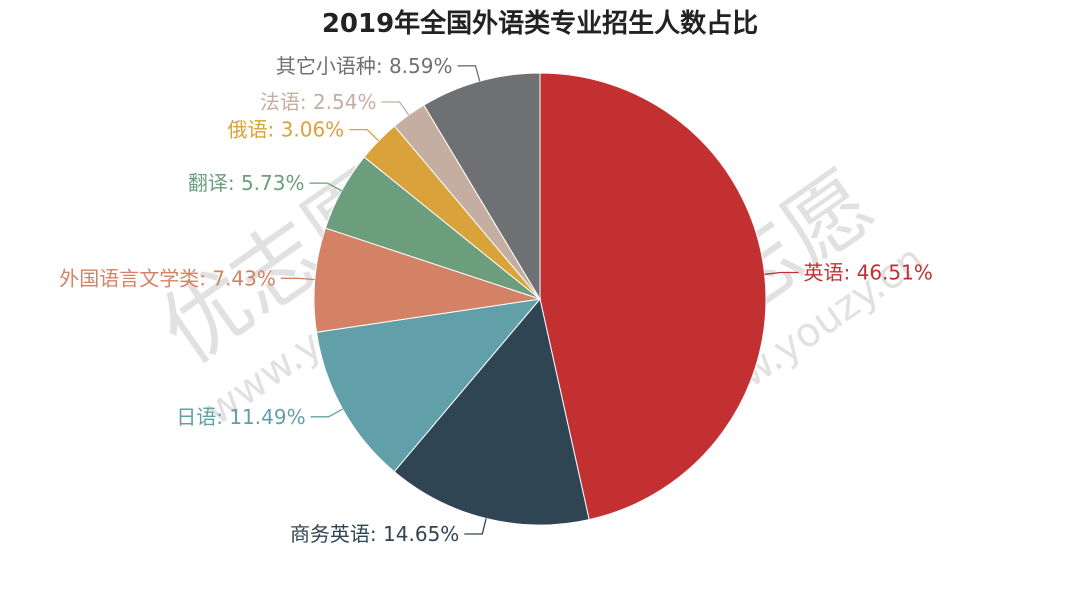  Describe the element at coordinates (364, 66) in the screenshot. I see `slice-label: 其它小语种: 8.59%` at that location.